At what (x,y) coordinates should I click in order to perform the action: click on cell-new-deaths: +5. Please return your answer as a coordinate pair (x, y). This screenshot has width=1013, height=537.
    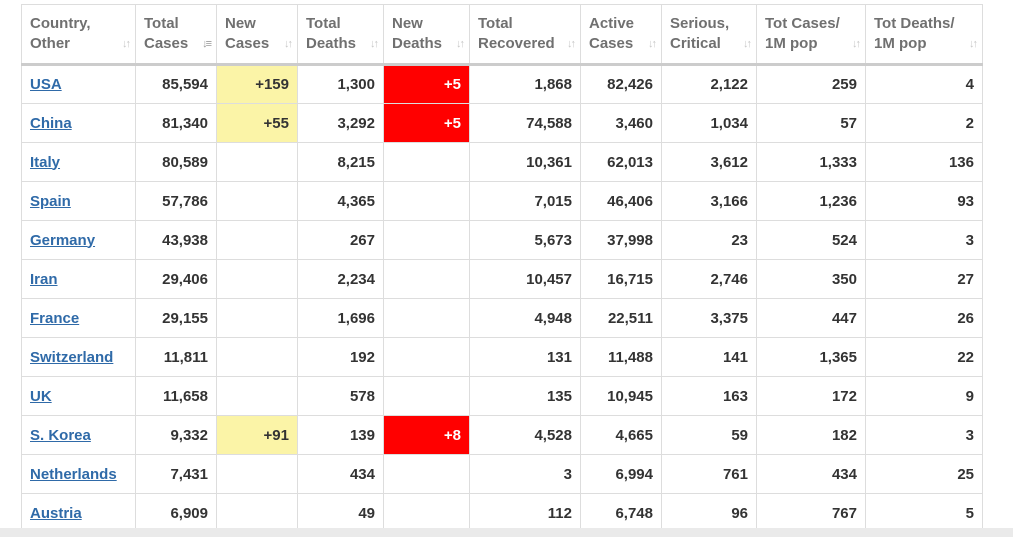
    Looking at the image, I should click on (427, 84).